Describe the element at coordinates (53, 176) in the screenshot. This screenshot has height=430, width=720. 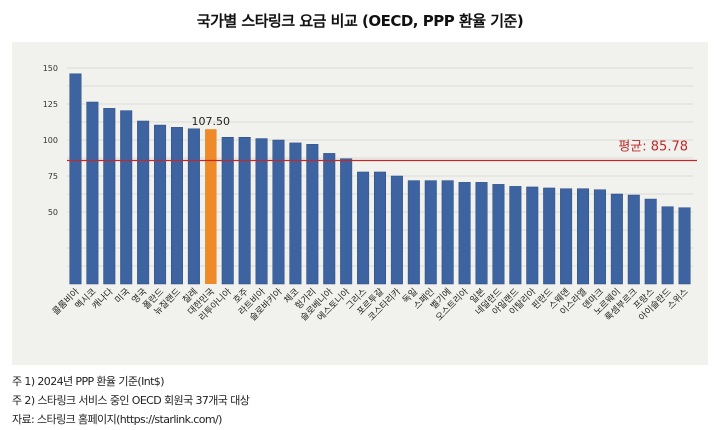
I see `y-tick-label: 75` at that location.